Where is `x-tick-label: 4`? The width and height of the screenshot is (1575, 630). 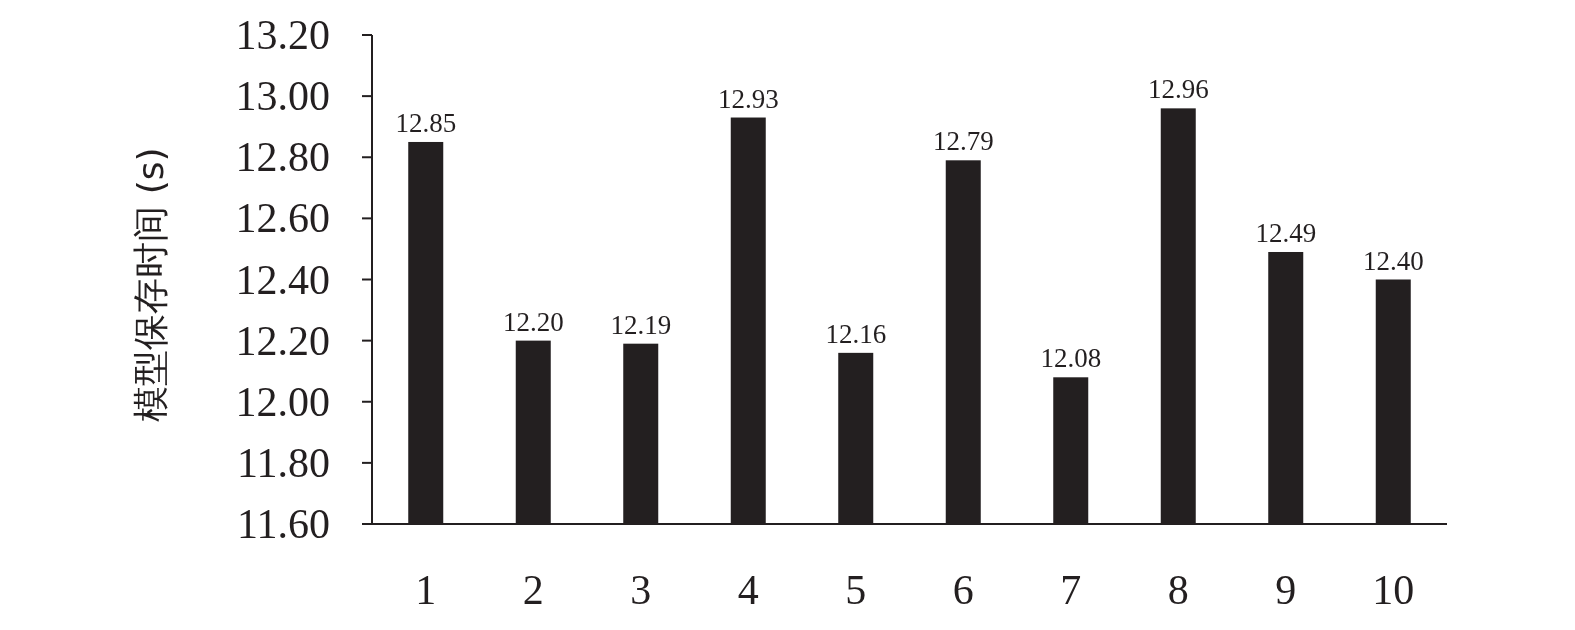 x-tick-label: 4 is located at coordinates (748, 590).